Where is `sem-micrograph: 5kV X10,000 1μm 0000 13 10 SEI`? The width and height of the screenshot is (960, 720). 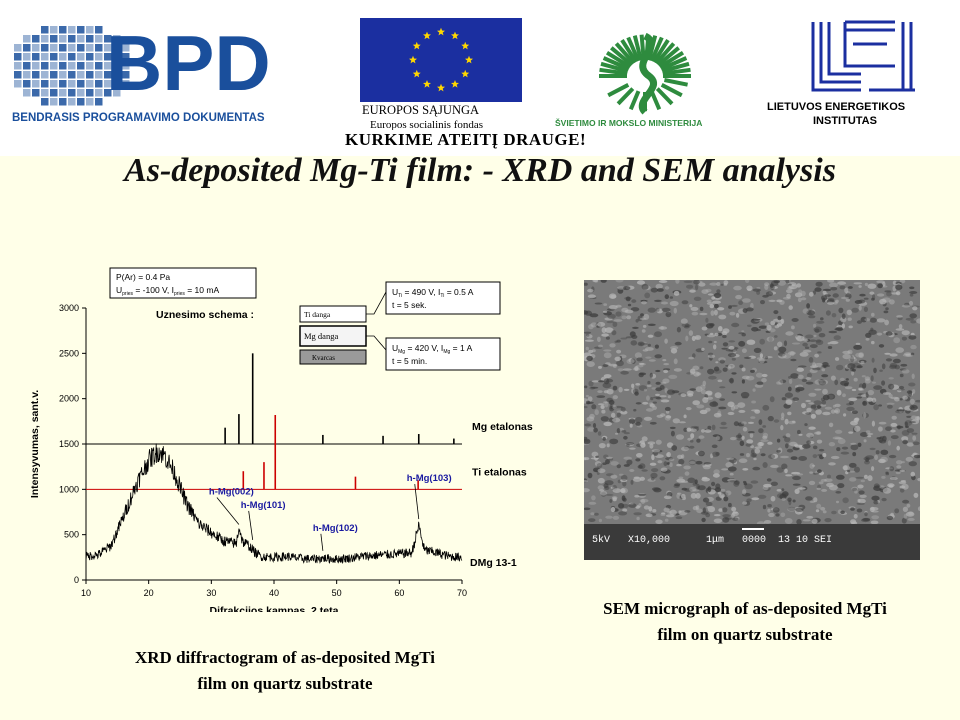
sem-micrograph: 5kV X10,000 1μm 0000 13 10 SEI is located at coordinates (752, 420).